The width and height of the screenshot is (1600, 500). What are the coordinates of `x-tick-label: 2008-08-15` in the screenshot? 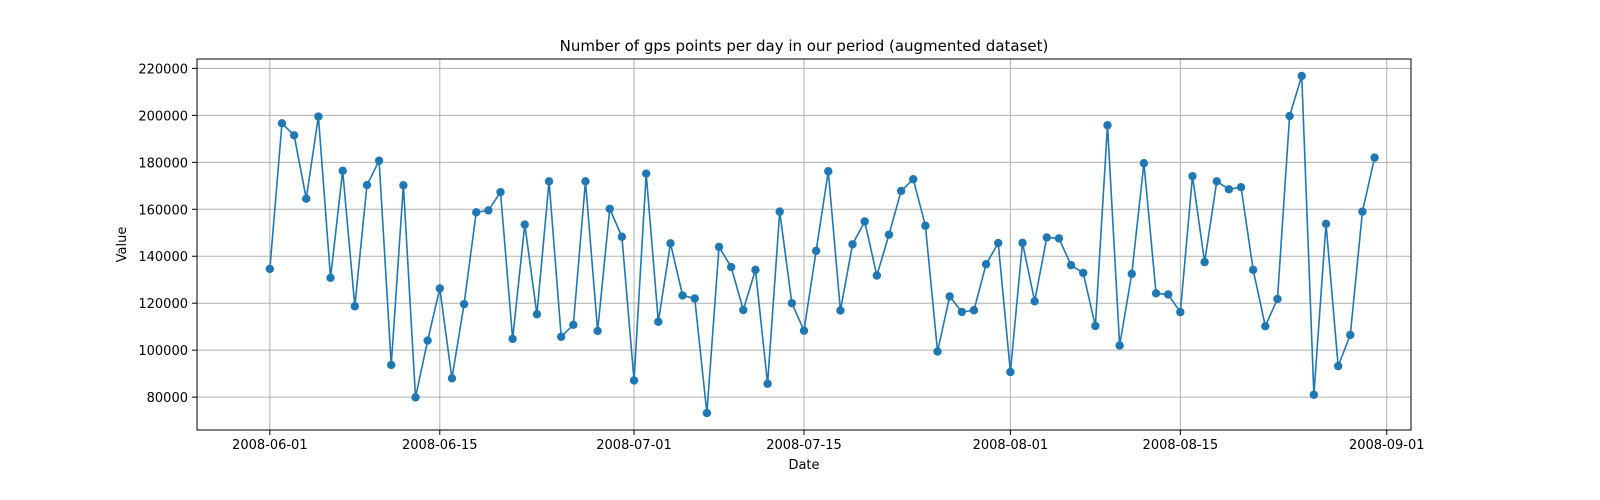 It's located at (1181, 445).